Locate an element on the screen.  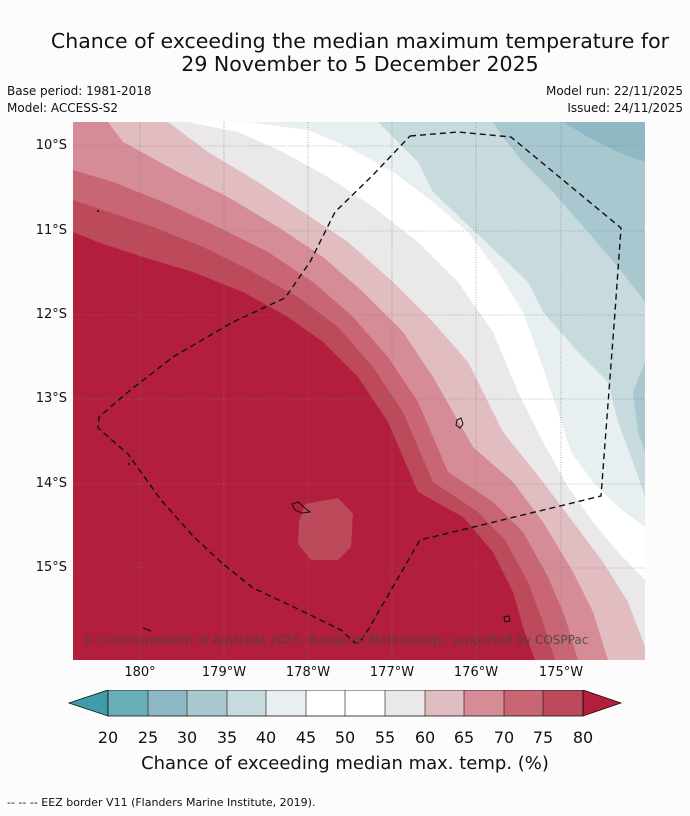
colorbar-tick-20: 20 is located at coordinates (108, 737).